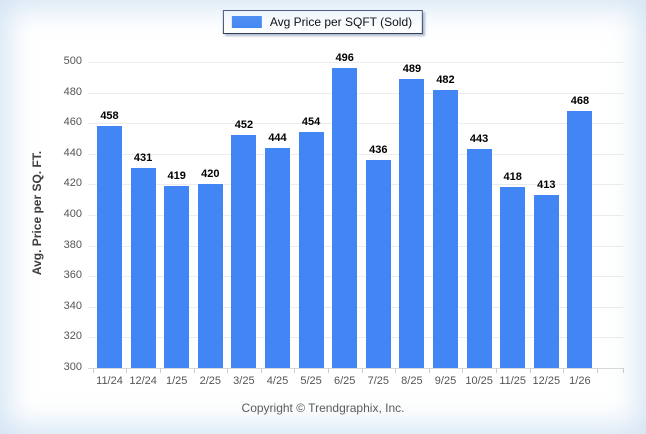  What do you see at coordinates (323, 408) in the screenshot?
I see `copyright-text: Copyright © Trendgraphix, Inc.` at bounding box center [323, 408].